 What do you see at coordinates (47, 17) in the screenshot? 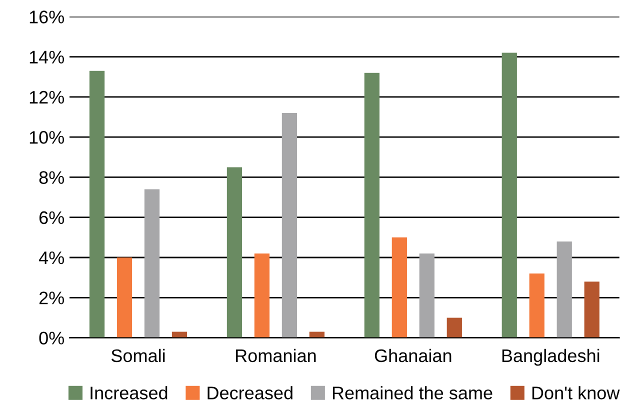
I see `y-tick-label: 16%` at bounding box center [47, 17].